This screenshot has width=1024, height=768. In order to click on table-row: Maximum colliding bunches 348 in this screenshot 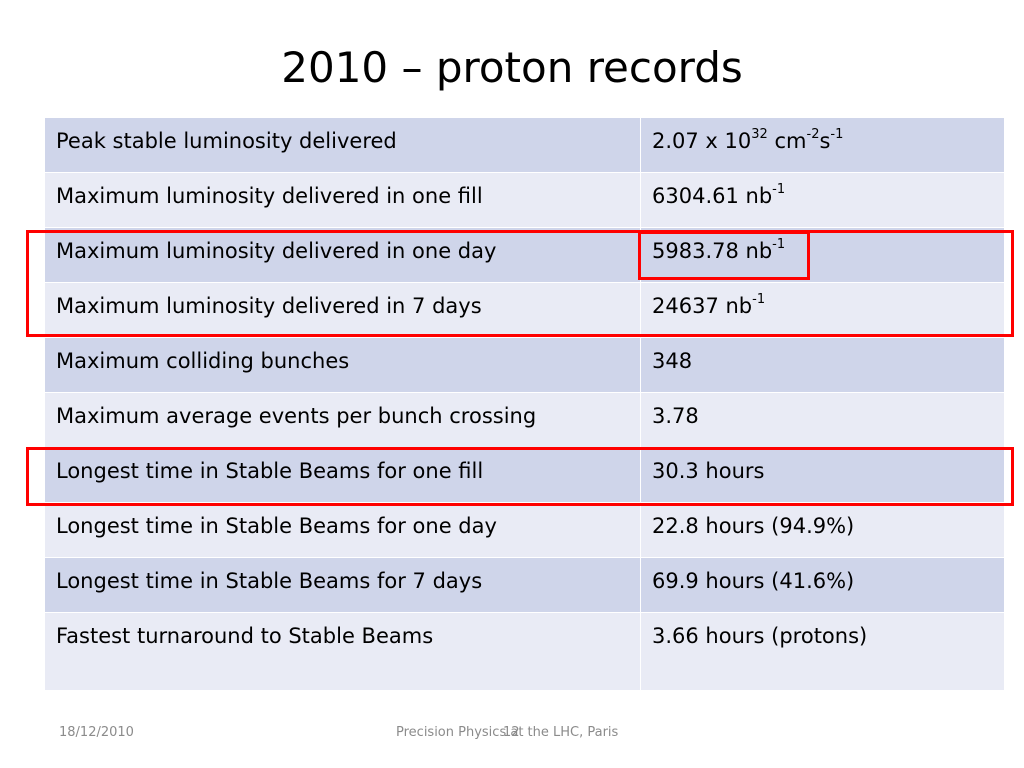, I will do `click(524, 365)`.